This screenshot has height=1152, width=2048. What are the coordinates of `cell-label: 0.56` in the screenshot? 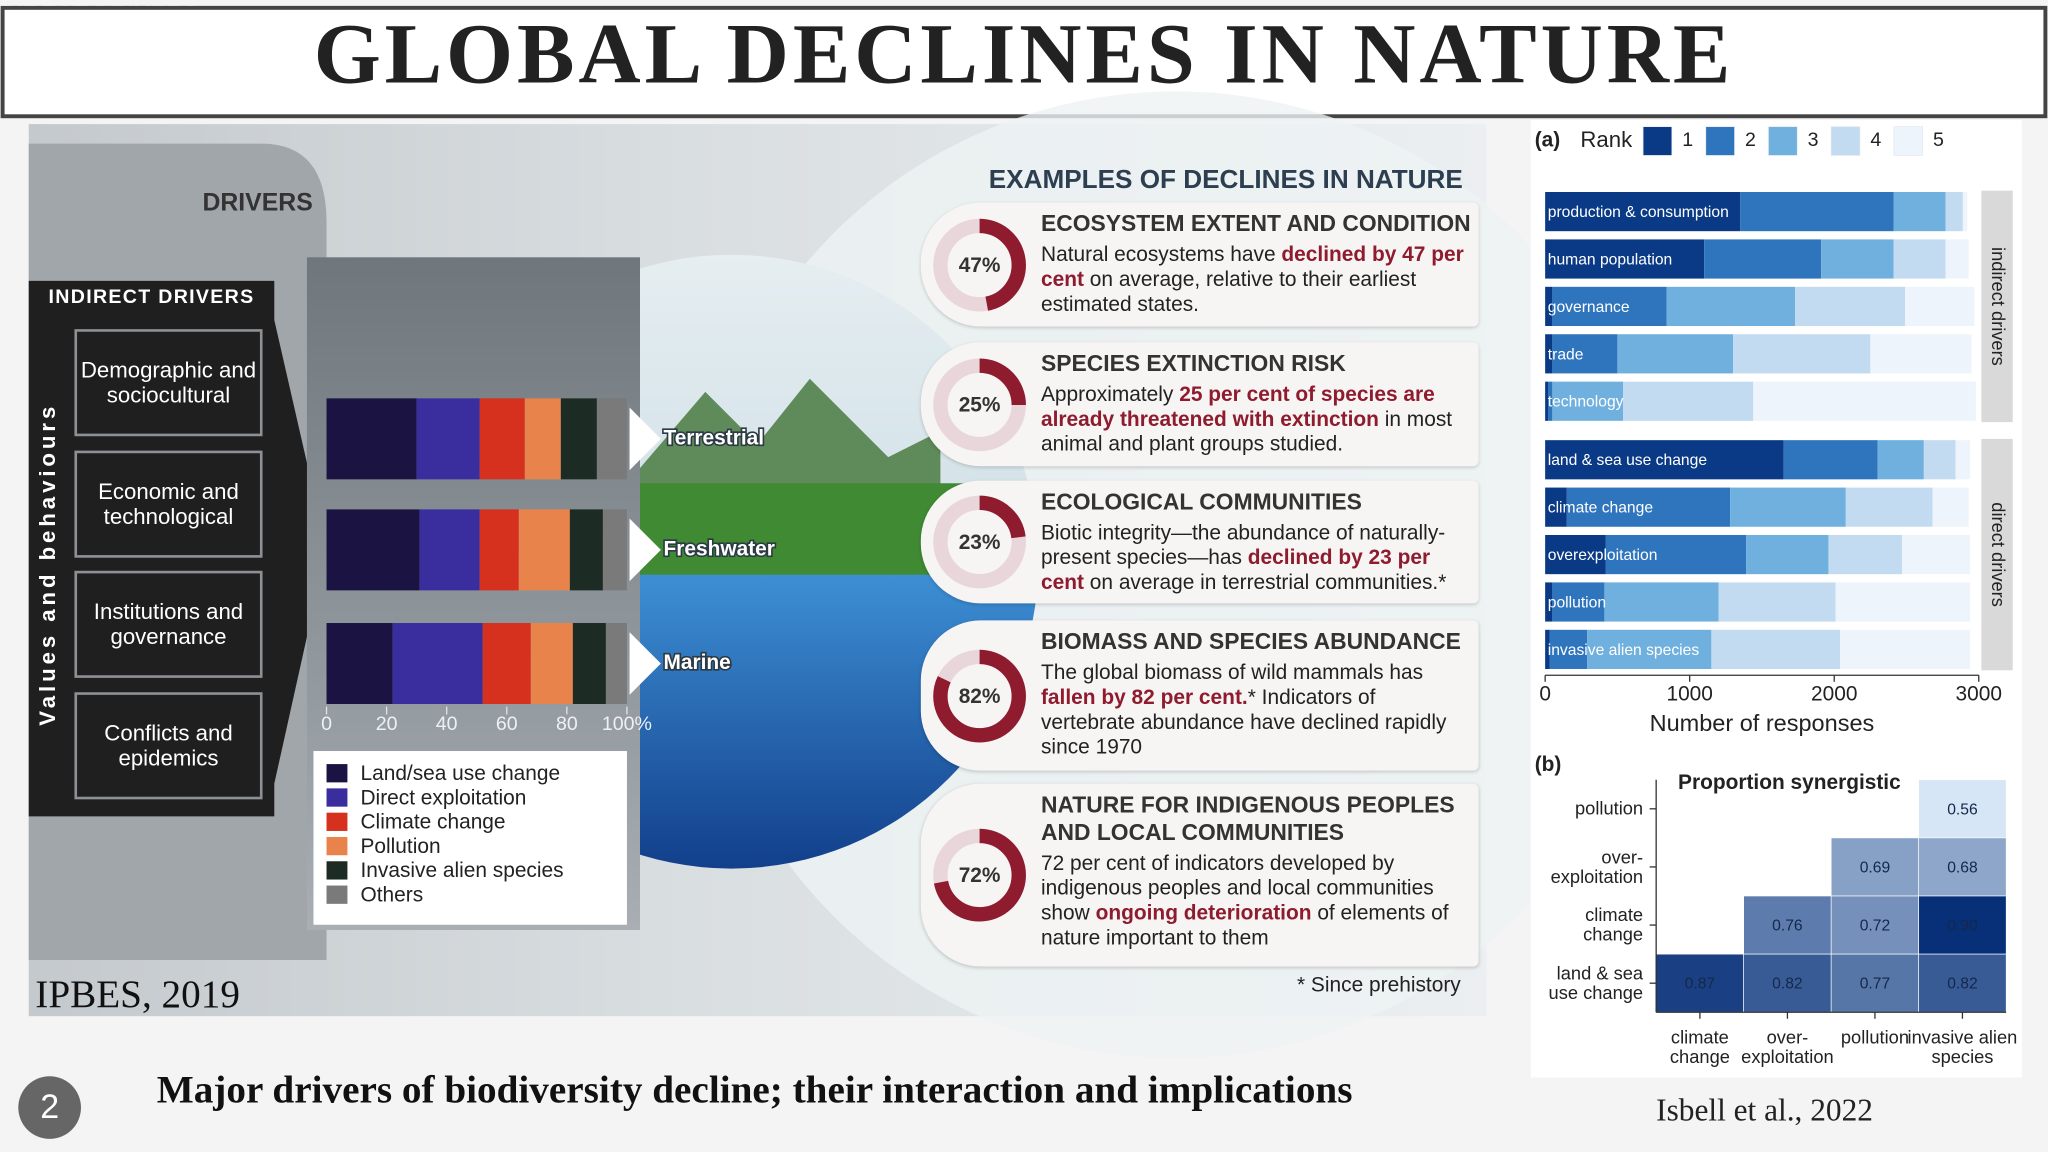 It's located at (1962, 809).